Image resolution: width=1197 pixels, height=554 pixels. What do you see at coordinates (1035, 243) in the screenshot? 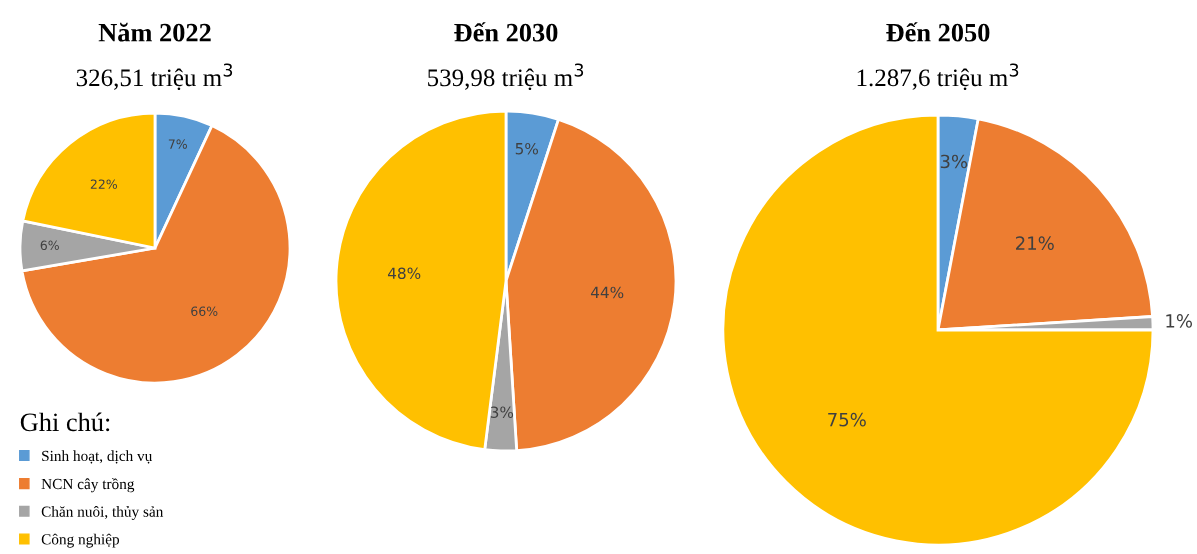
I see `data-label: 21%` at bounding box center [1035, 243].